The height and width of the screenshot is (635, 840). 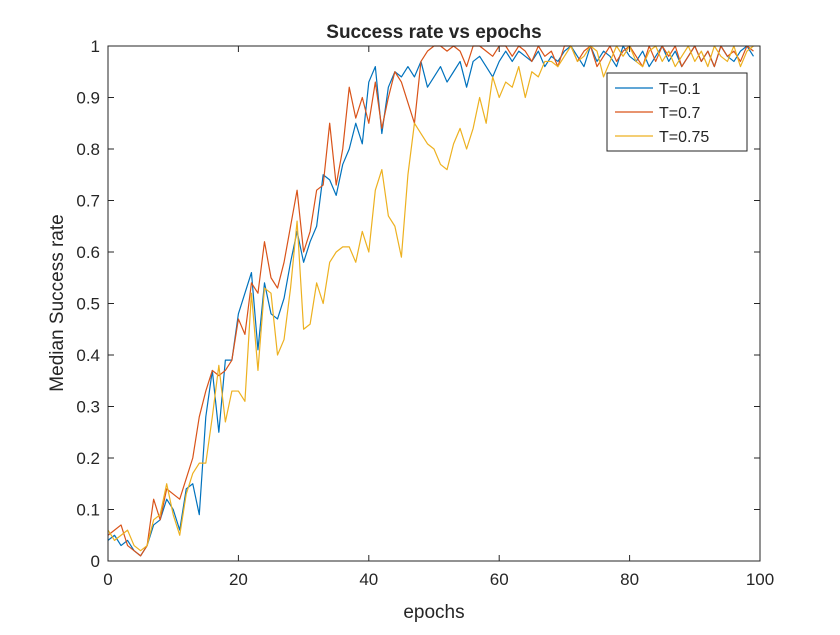 What do you see at coordinates (88, 355) in the screenshot?
I see `y-tick-label: 0.4` at bounding box center [88, 355].